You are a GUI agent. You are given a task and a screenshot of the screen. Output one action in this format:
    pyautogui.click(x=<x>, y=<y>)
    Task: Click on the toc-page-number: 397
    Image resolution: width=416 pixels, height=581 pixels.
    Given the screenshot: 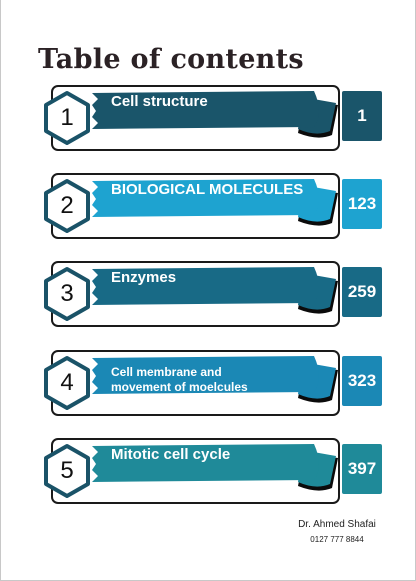 What is the action you would take?
    pyautogui.click(x=362, y=469)
    